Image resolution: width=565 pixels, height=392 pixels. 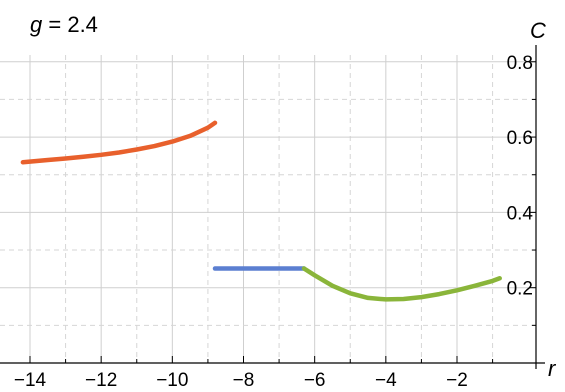 What do you see at coordinates (520, 138) in the screenshot?
I see `y-tick-label: 0.6` at bounding box center [520, 138].